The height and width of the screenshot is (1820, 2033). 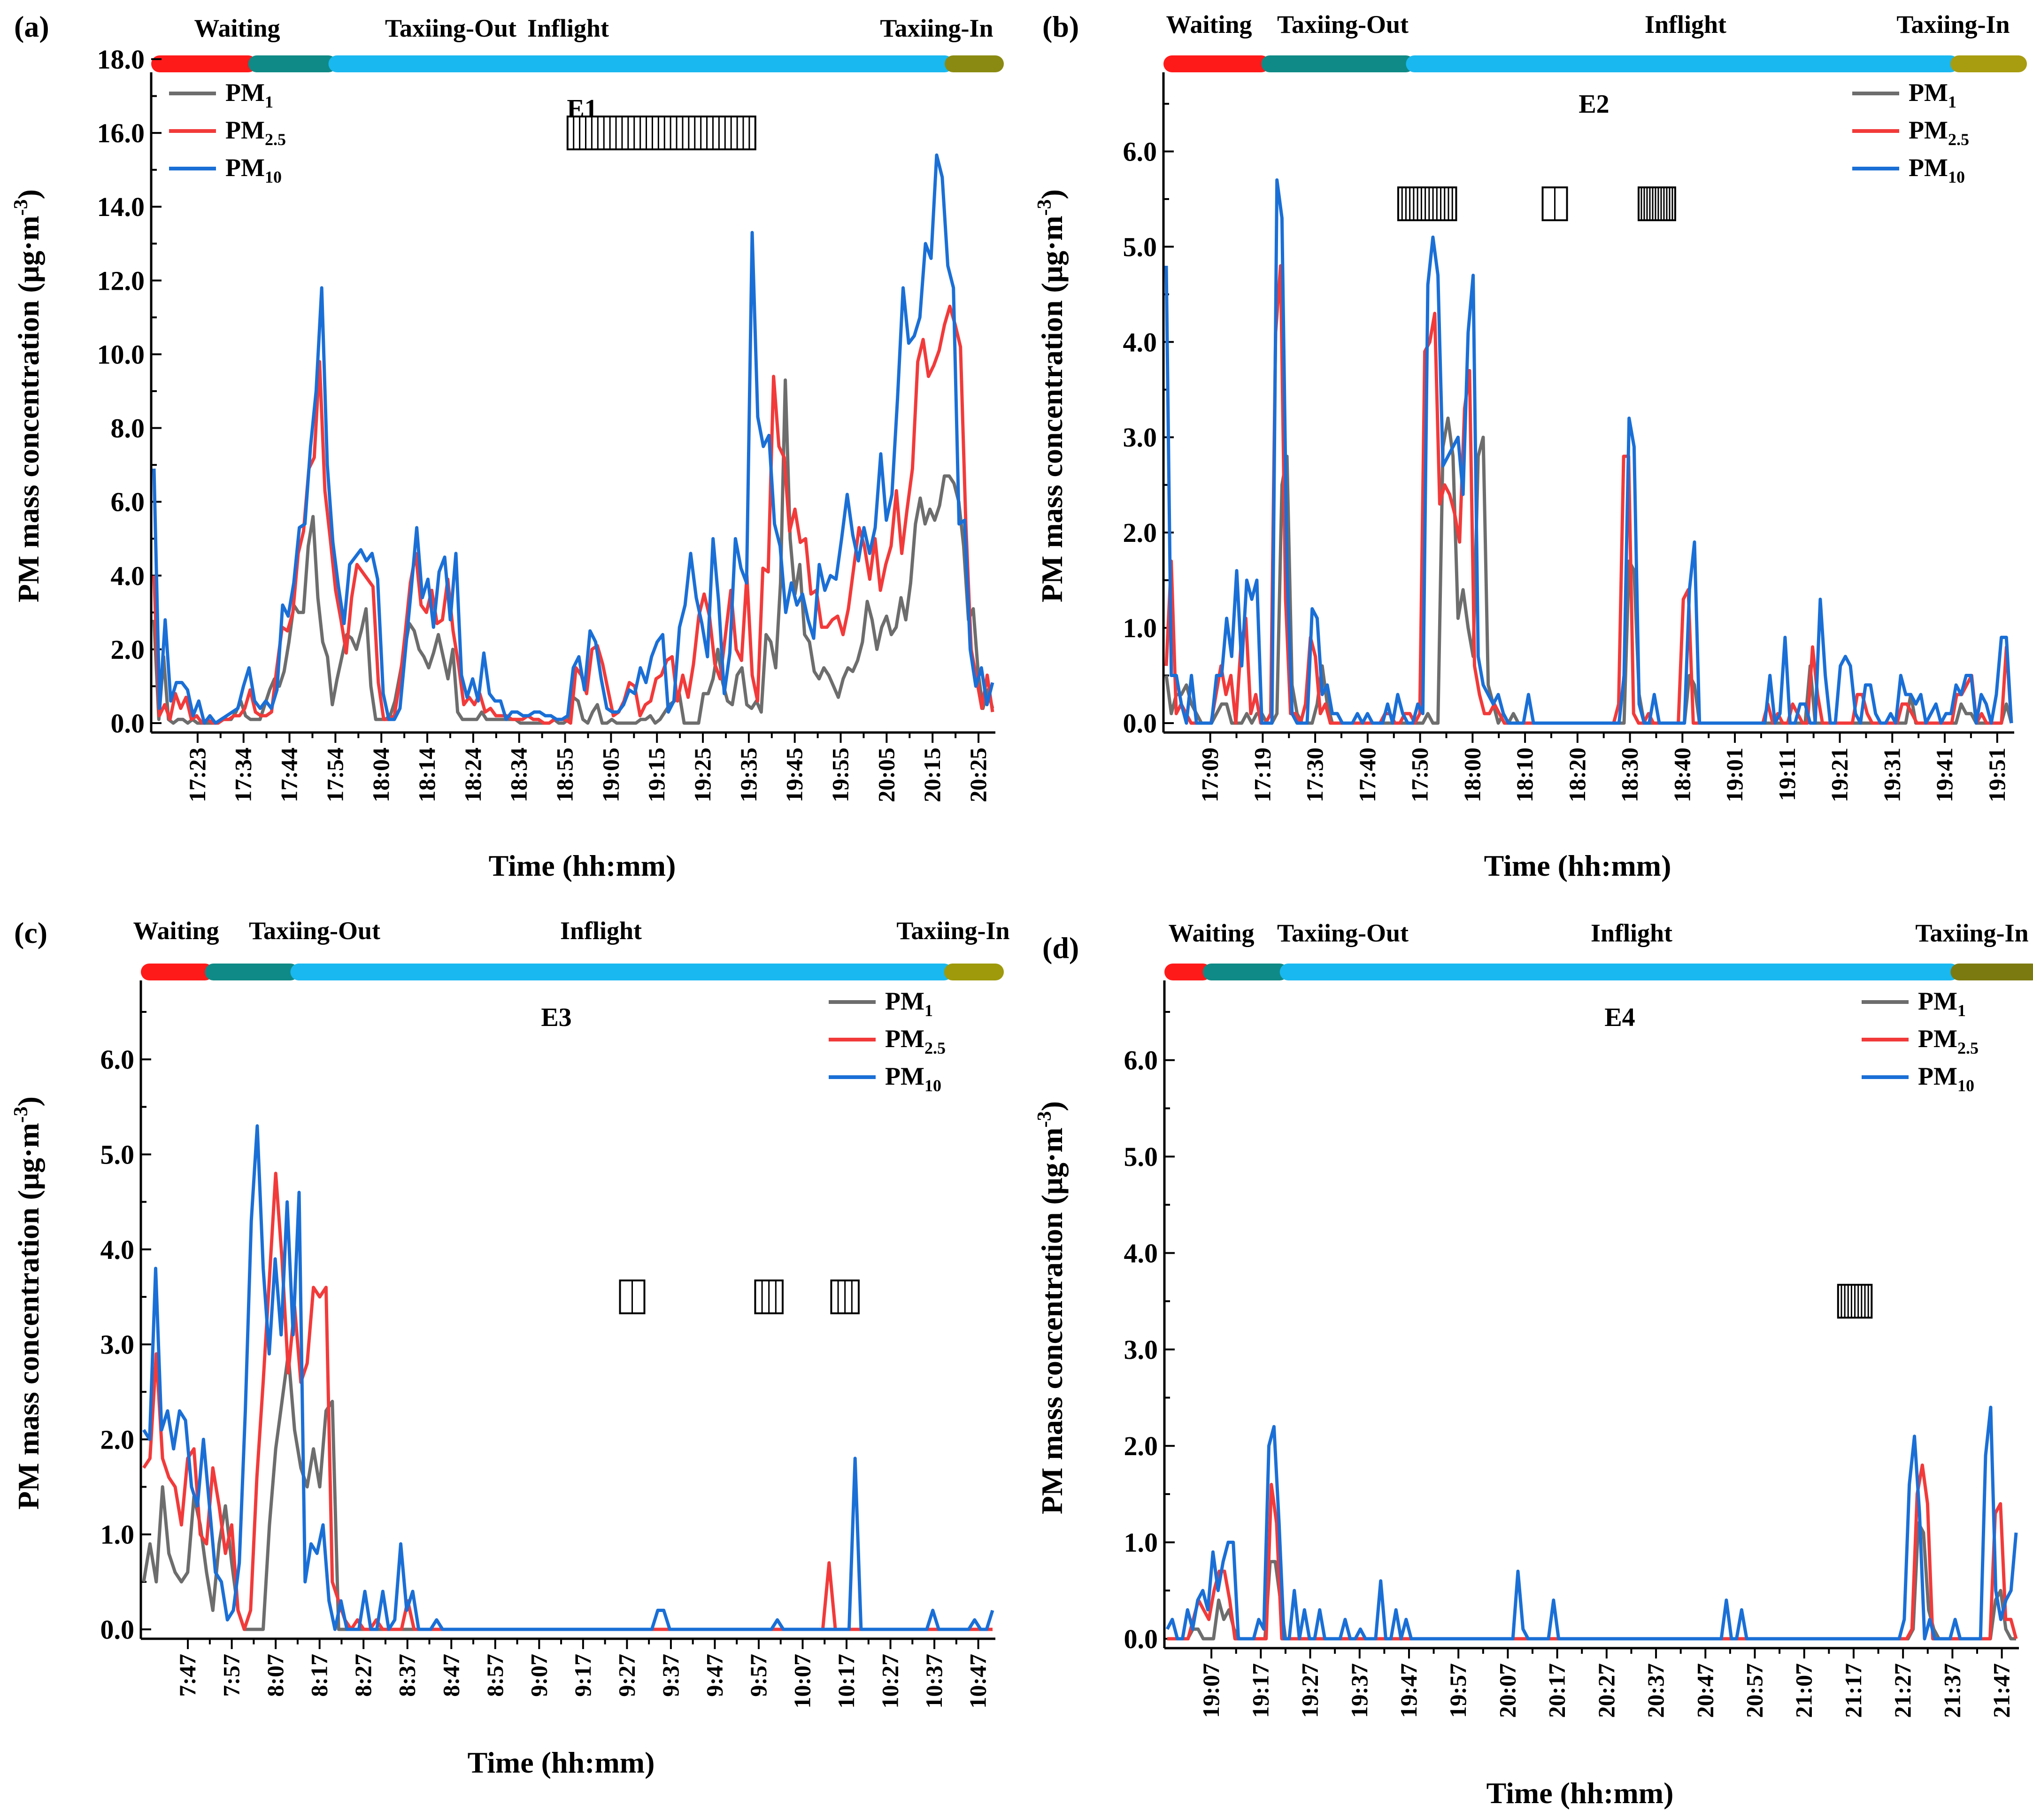 I want to click on x-tick-label: 10:27, so click(x=890, y=1681).